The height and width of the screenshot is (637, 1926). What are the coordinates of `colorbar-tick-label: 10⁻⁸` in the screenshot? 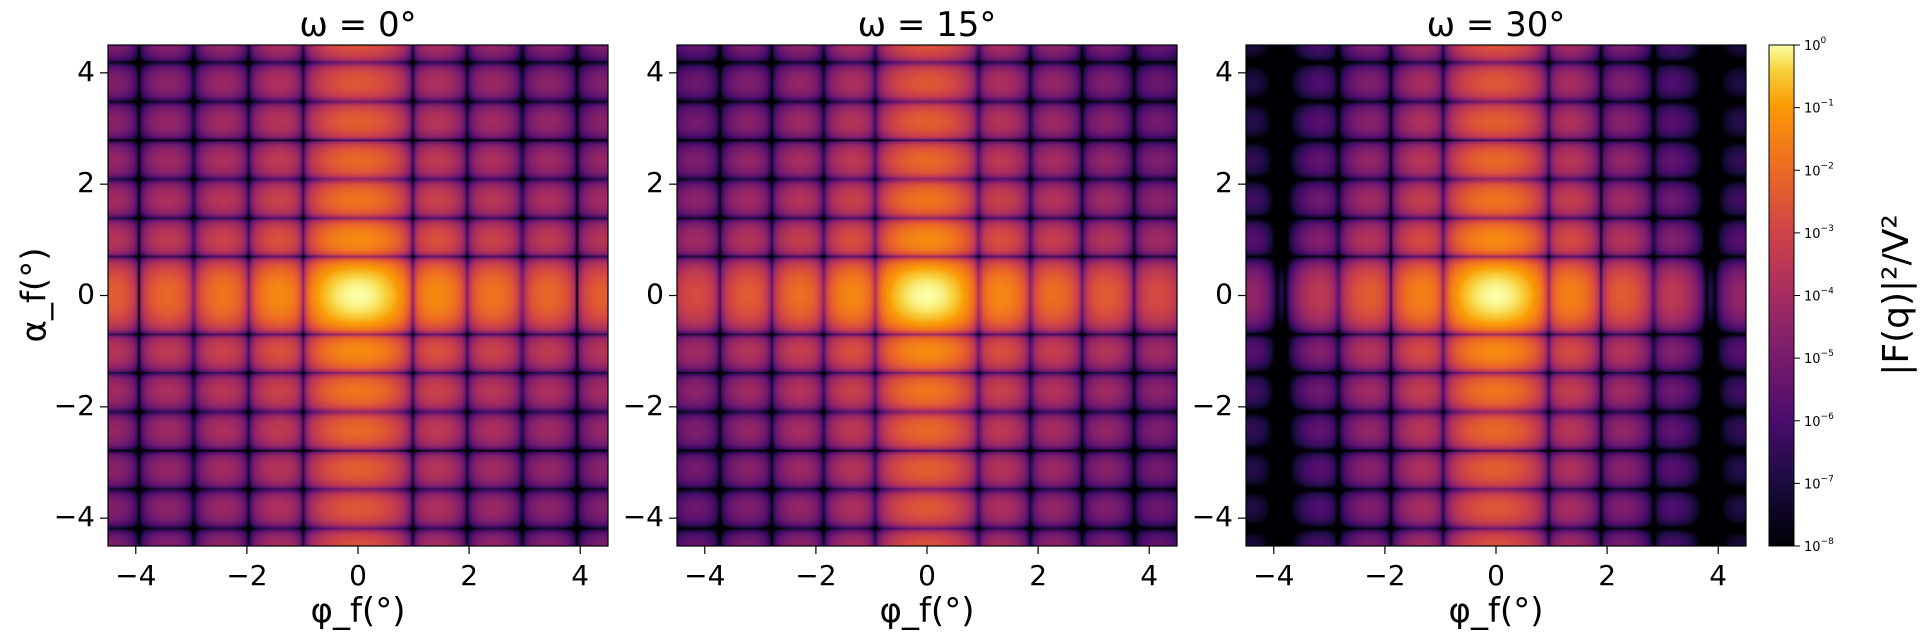 It's located at (1819, 546).